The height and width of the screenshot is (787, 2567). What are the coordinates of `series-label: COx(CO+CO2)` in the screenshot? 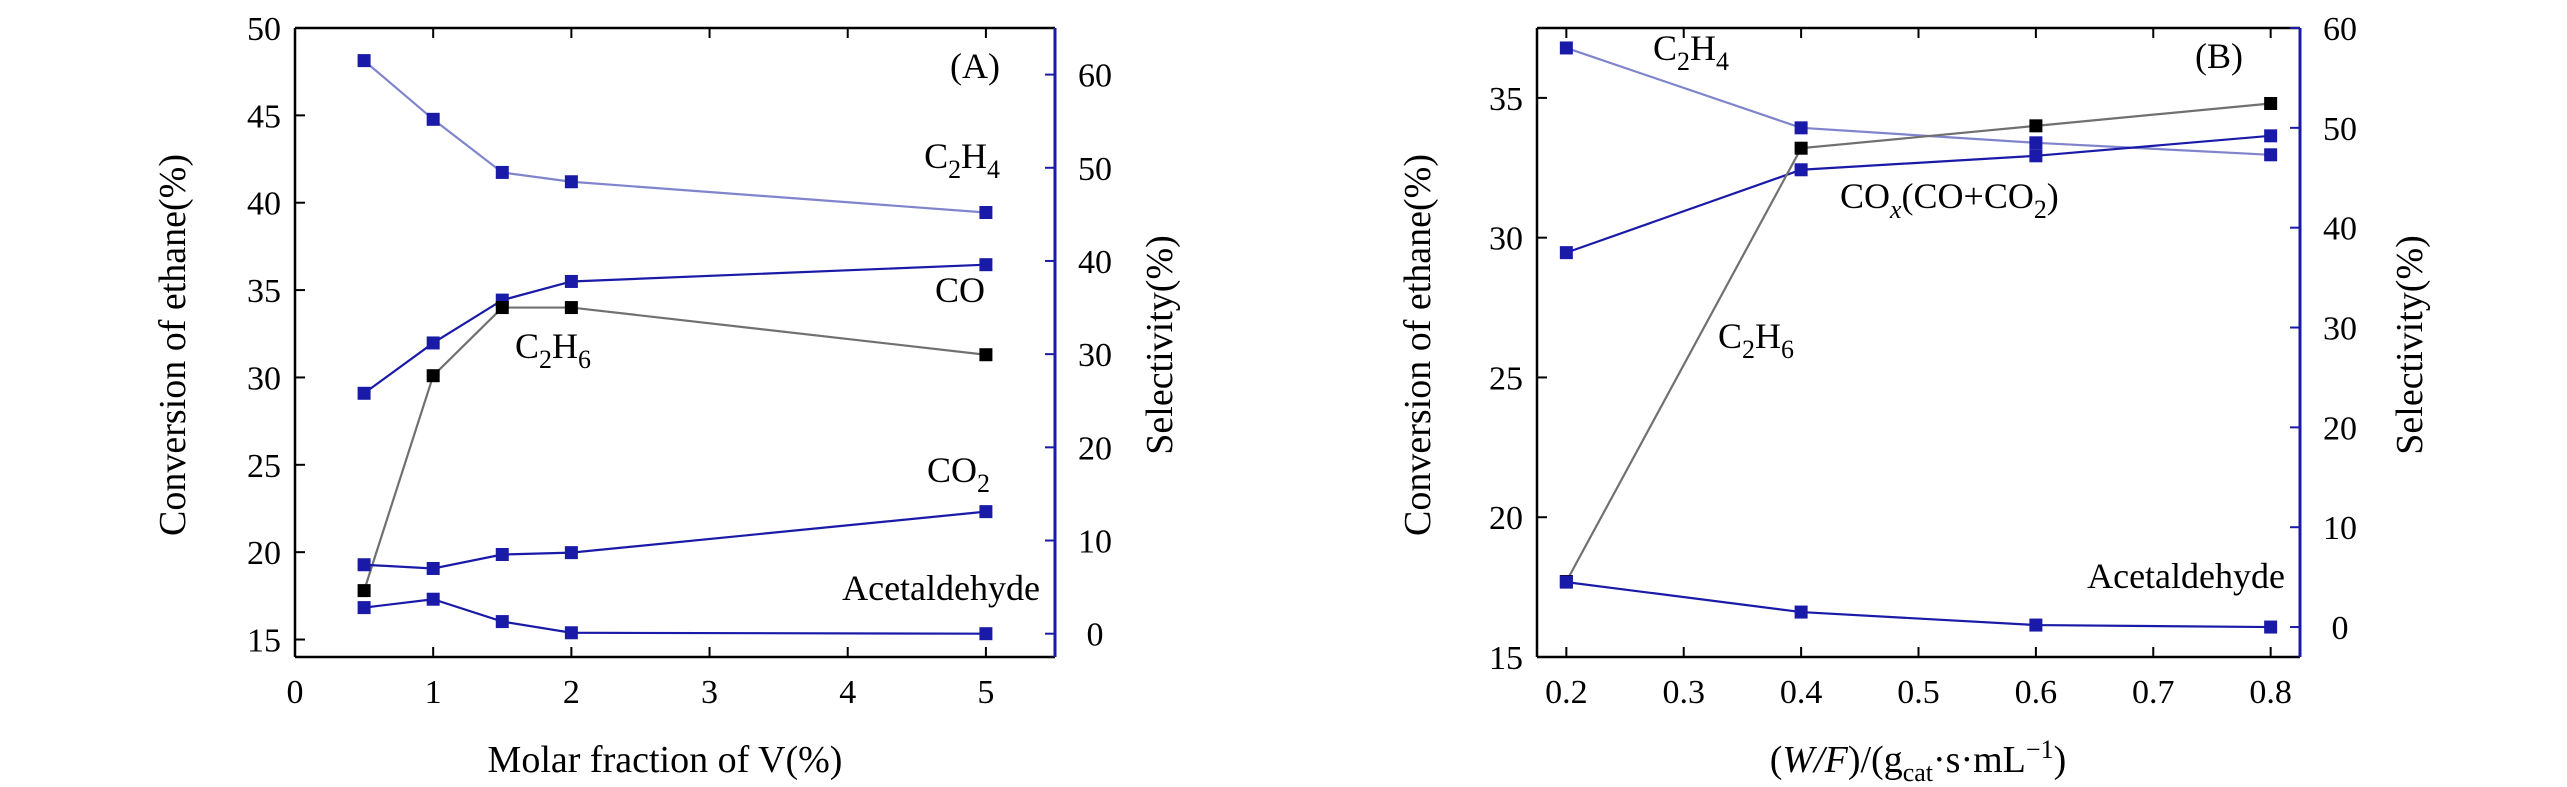 It's located at (1949, 200).